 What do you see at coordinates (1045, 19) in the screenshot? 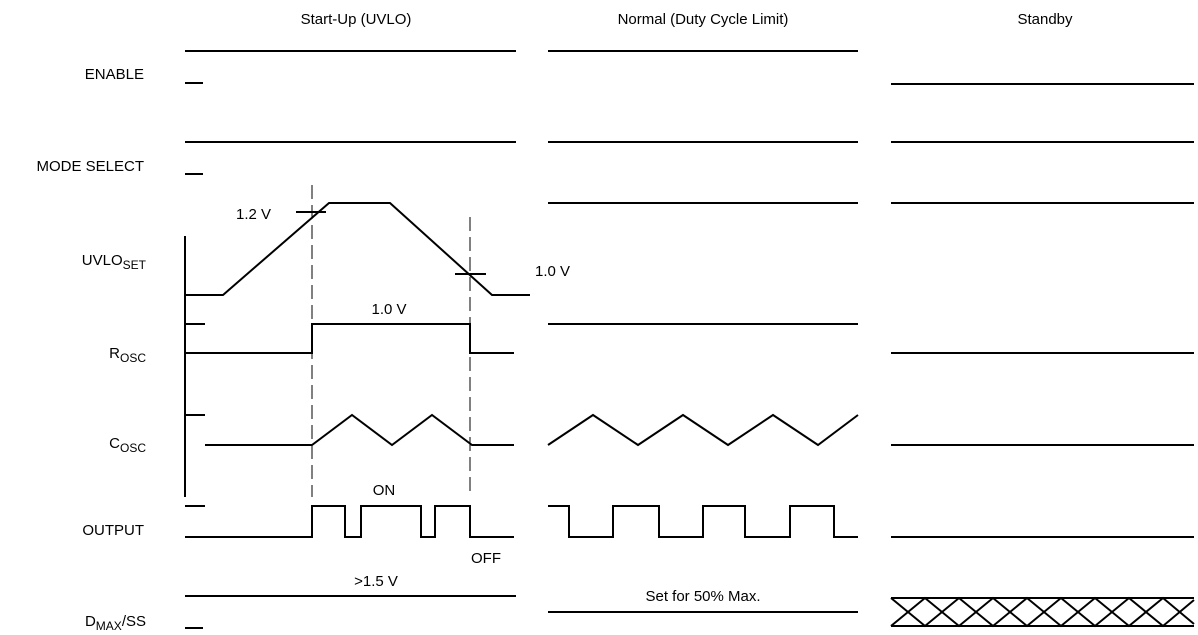
I see `phase-header-standby: Standby` at bounding box center [1045, 19].